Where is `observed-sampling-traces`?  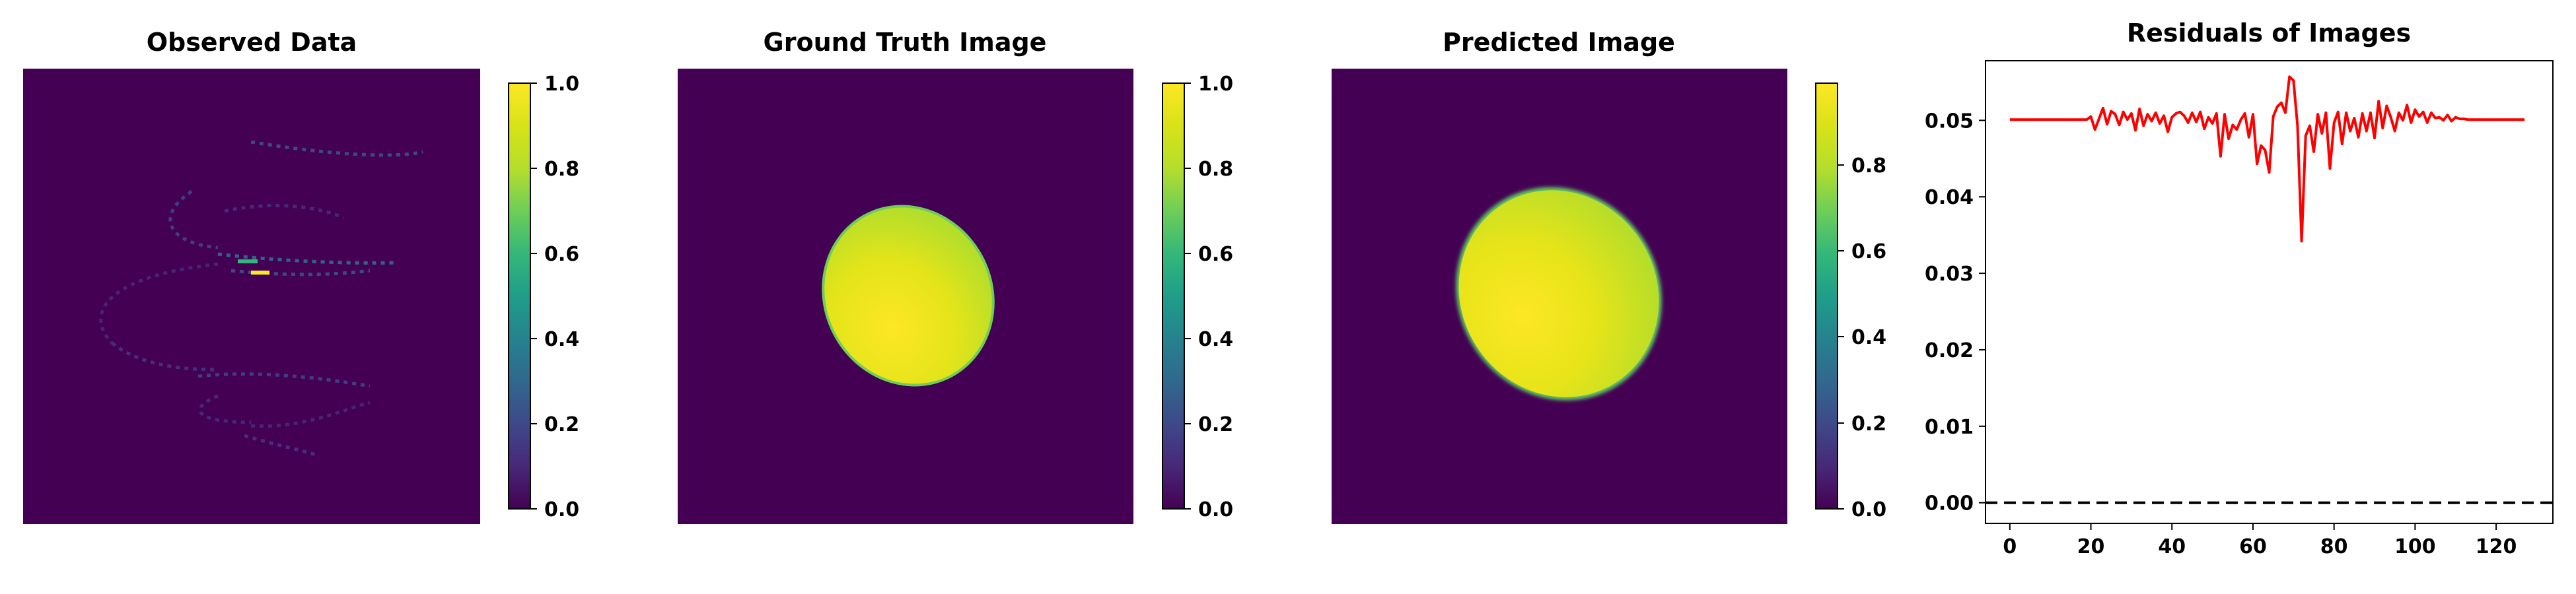
observed-sampling-traces is located at coordinates (261, 298).